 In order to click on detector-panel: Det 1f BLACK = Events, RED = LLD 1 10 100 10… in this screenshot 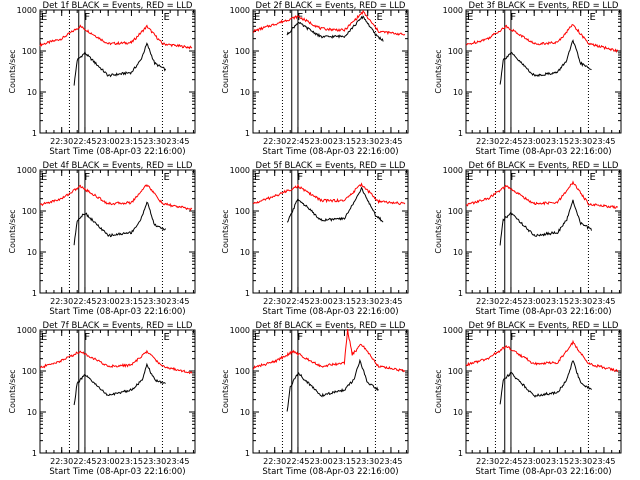, I will do `click(102, 79)`.